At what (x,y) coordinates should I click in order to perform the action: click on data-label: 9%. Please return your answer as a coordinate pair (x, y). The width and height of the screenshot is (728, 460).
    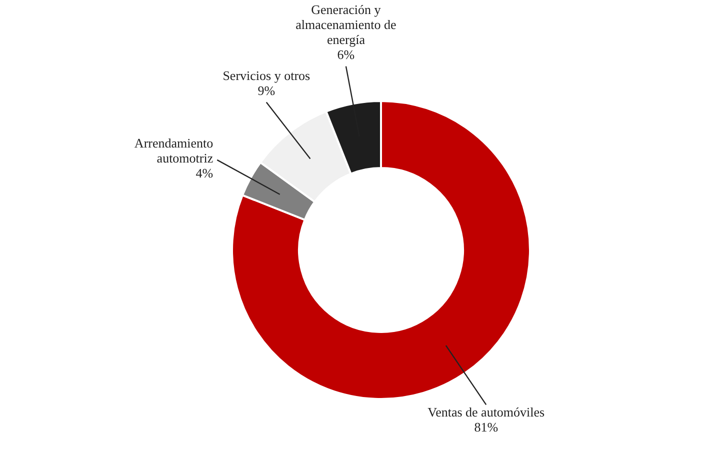
    Looking at the image, I should click on (267, 90).